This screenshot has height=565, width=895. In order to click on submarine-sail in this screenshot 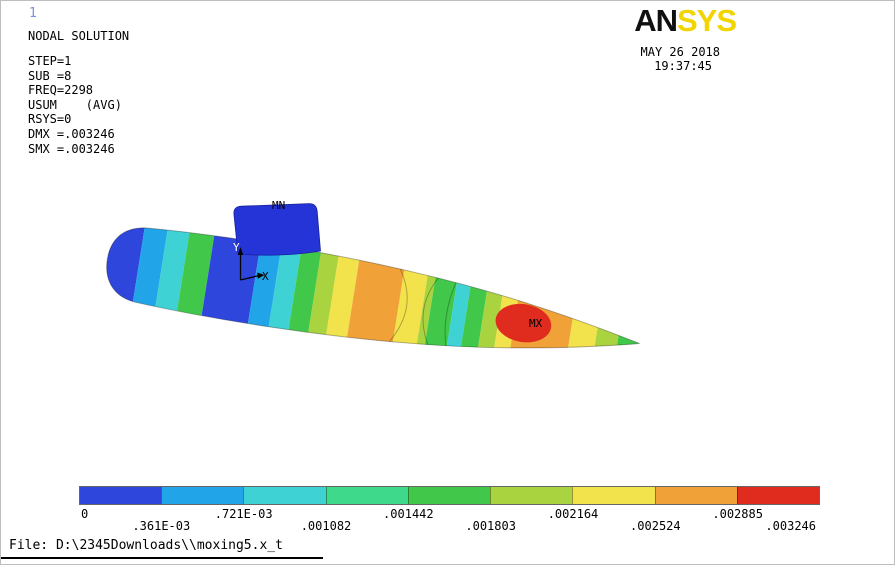, I will do `click(277, 229)`.